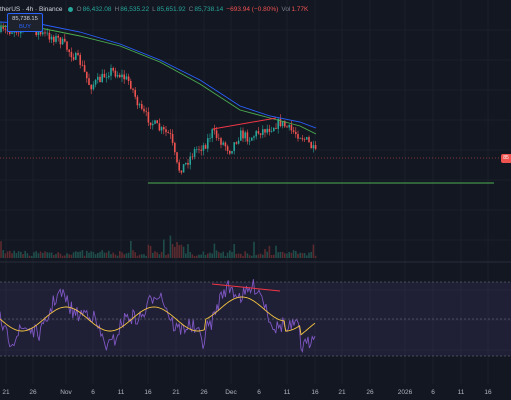 Image resolution: width=511 pixels, height=400 pixels. I want to click on grid, so click(255, 262).